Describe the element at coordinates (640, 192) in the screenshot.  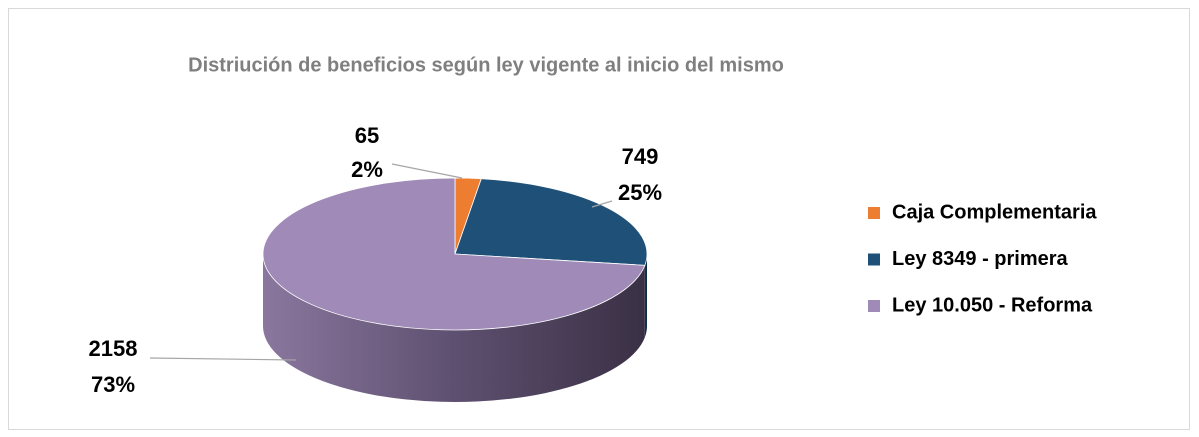
I see `percent-label: 25%` at that location.